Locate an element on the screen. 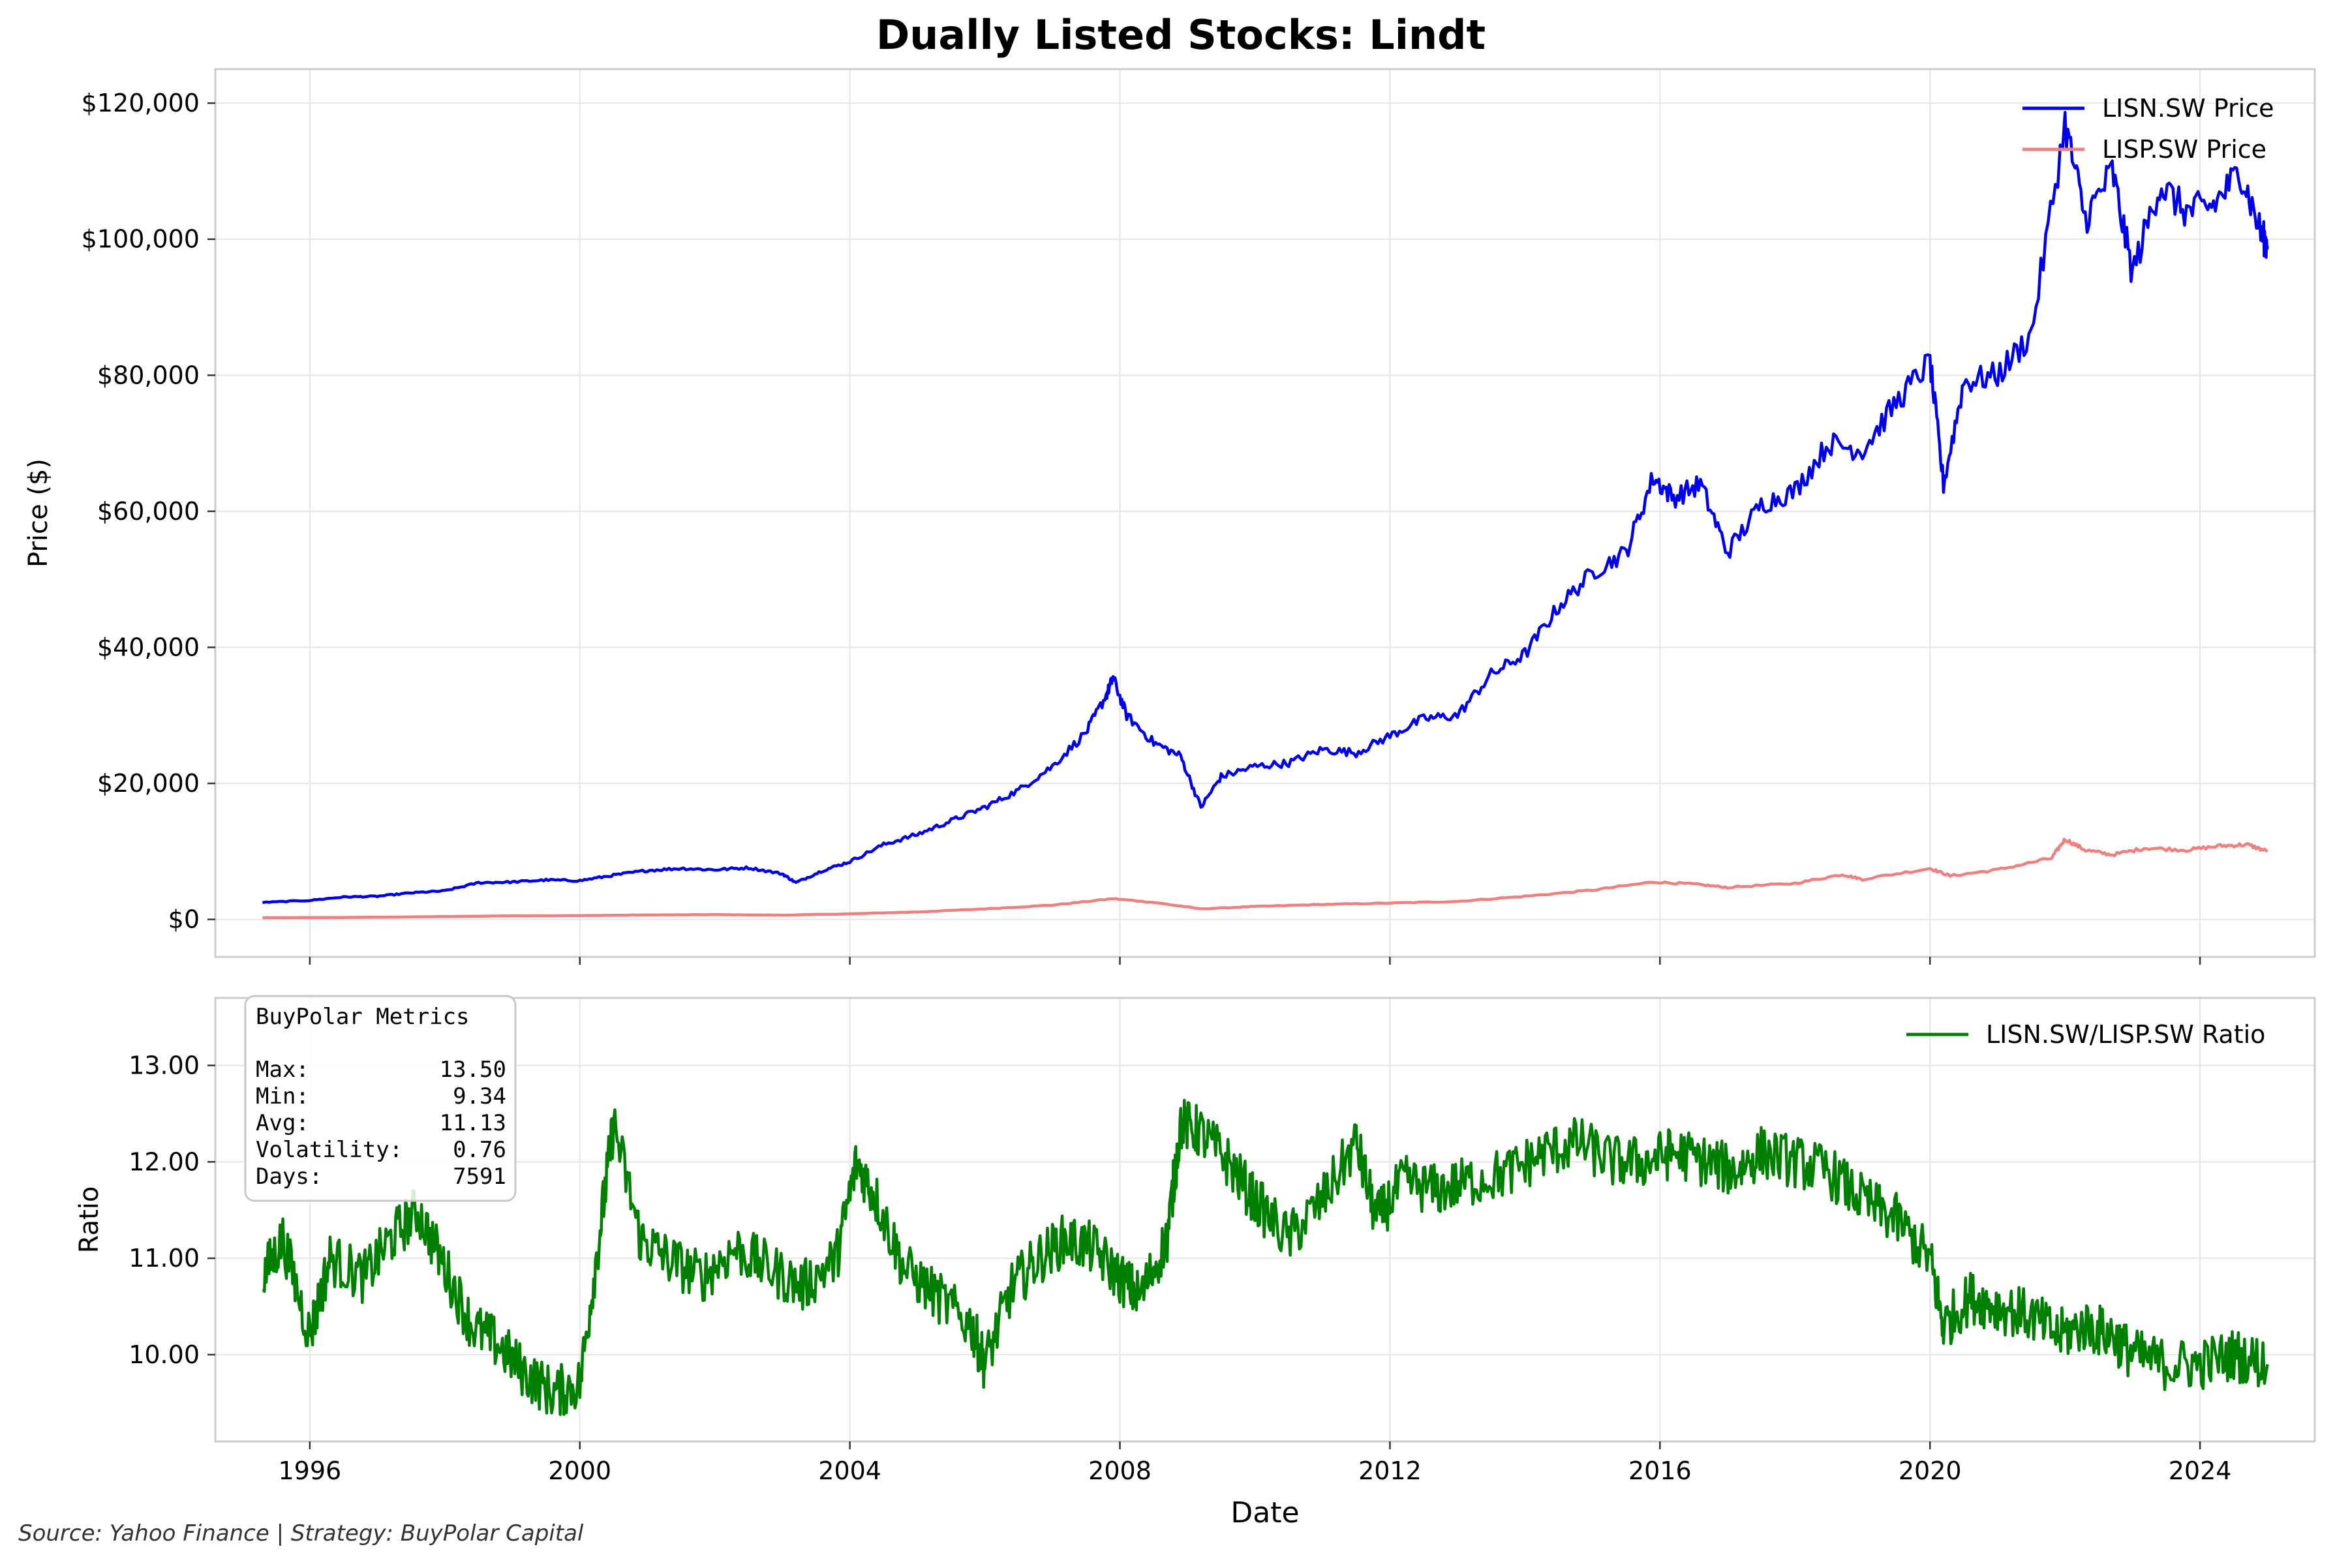 This screenshot has width=2335, height=1568. price-y-tick-label-20000: $20,000 is located at coordinates (148, 783).